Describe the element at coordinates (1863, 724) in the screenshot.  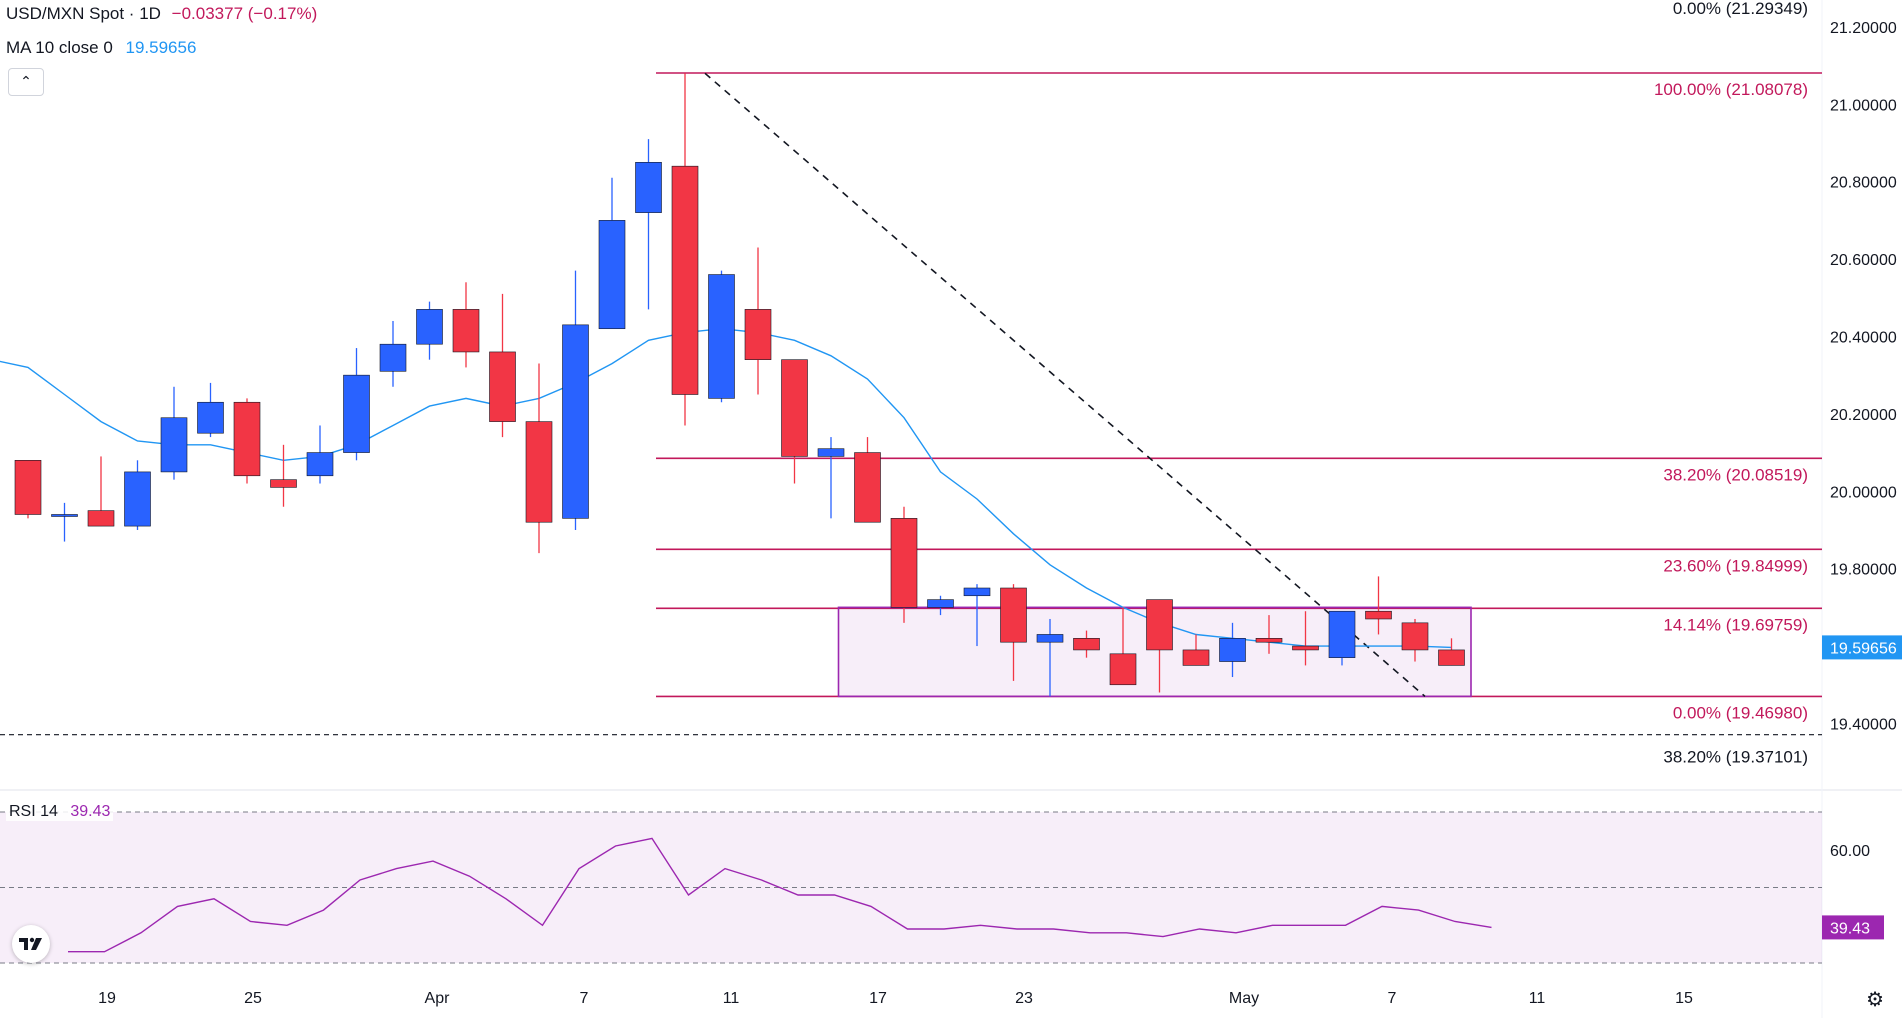
I see `y-tick-label: 19.40000` at that location.